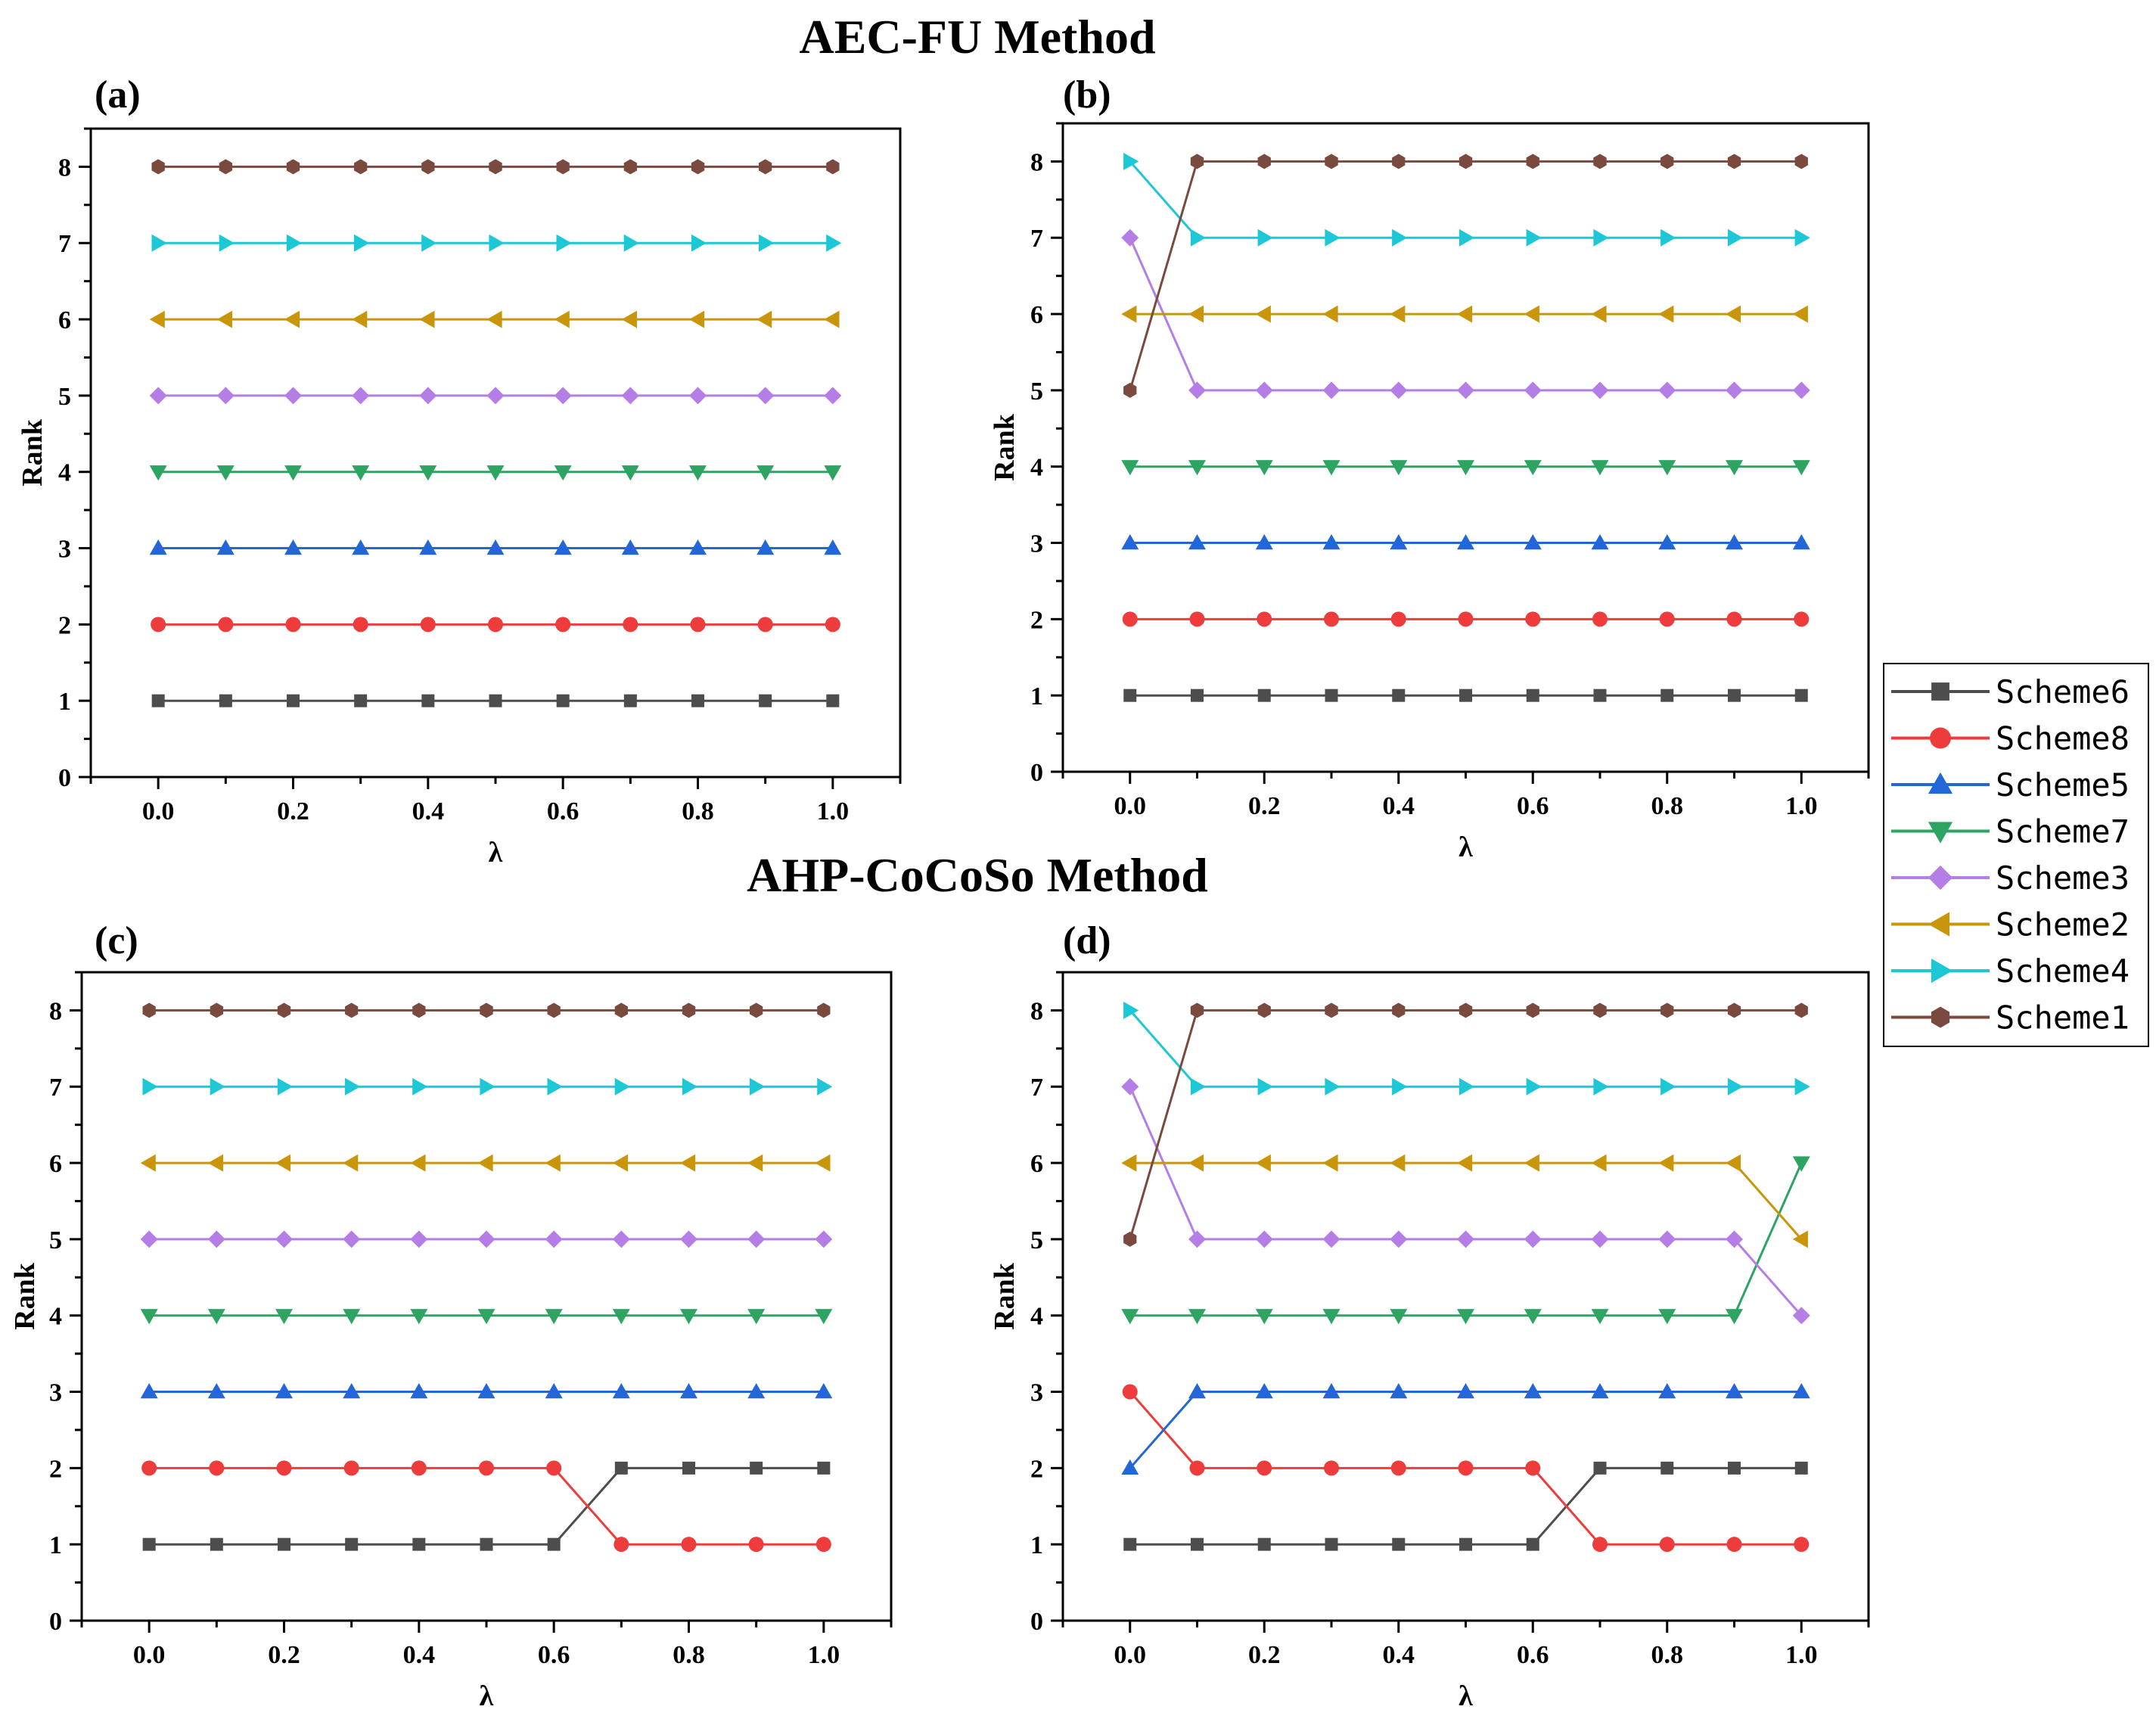 This screenshot has height=1719, width=2156. What do you see at coordinates (1465, 1506) in the screenshot?
I see `series-scheme6` at bounding box center [1465, 1506].